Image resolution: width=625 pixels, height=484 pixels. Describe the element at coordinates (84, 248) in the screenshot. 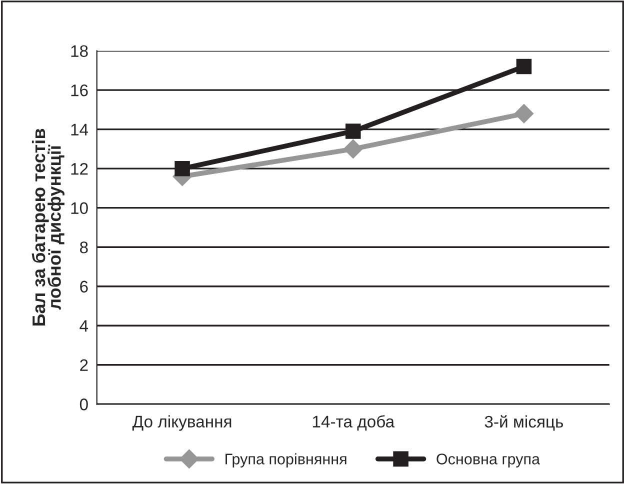

I see `y-tick-label: 8` at that location.